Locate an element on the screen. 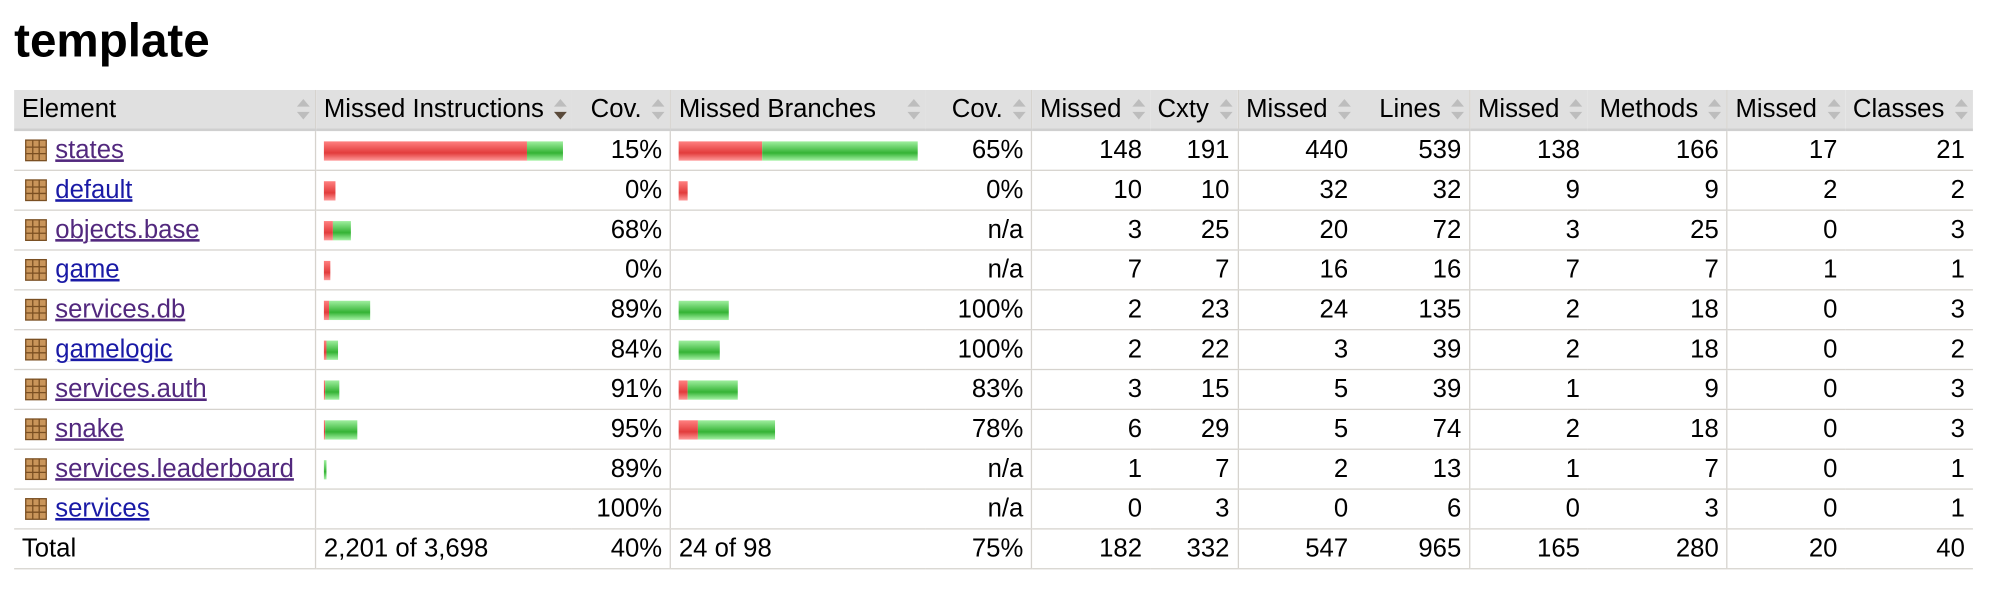 This screenshot has width=2000, height=592. col-missed-branches: Missed Branches is located at coordinates (797, 110).